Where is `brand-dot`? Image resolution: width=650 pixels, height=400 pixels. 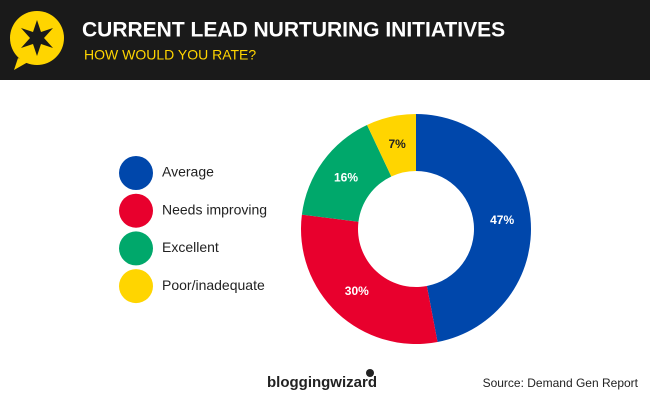
brand-dot is located at coordinates (370, 373).